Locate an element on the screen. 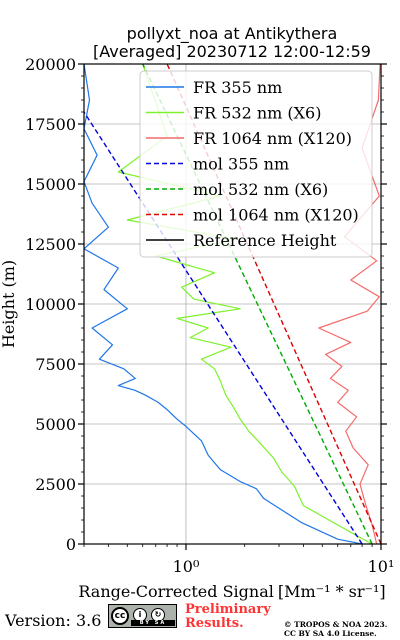 The width and height of the screenshot is (400, 640). y-tick-label: 12500 is located at coordinates (50, 244).